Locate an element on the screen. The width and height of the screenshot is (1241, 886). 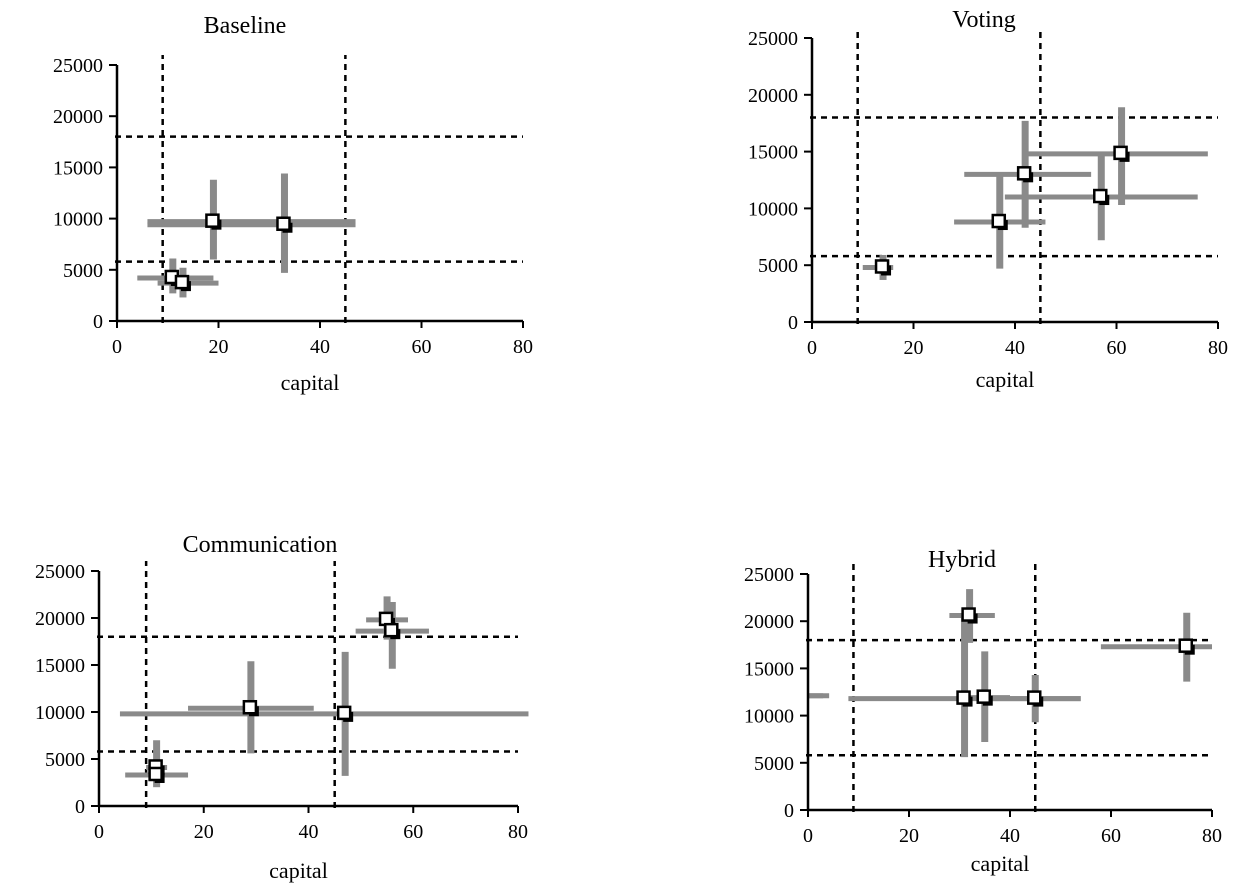
chart-title: Baseline is located at coordinates (245, 26).